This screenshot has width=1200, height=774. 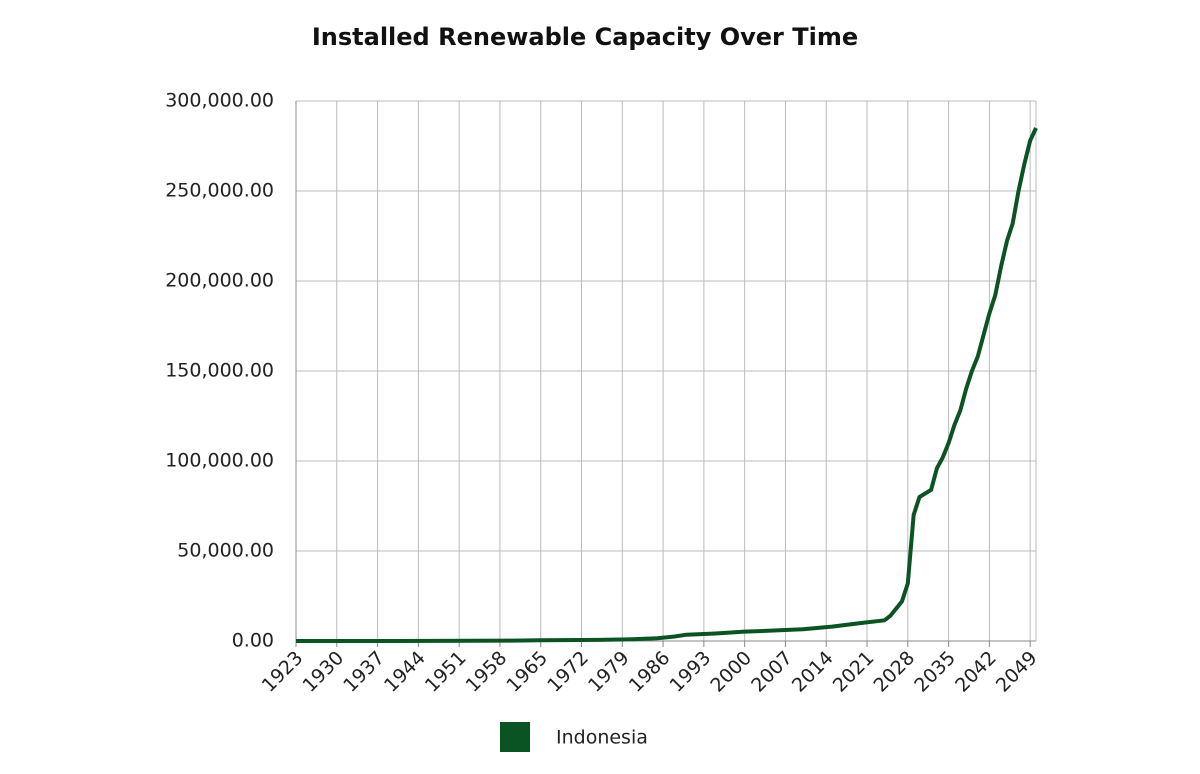 What do you see at coordinates (446, 672) in the screenshot?
I see `x-tick-label: 1951` at bounding box center [446, 672].